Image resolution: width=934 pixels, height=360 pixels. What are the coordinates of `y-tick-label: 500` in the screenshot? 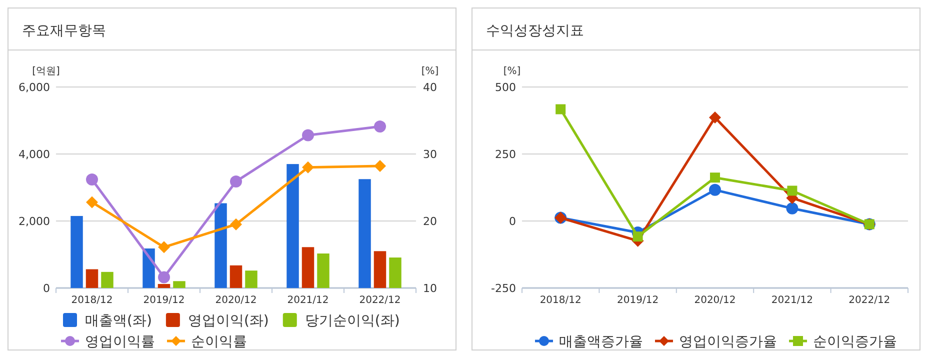 It's located at (505, 87).